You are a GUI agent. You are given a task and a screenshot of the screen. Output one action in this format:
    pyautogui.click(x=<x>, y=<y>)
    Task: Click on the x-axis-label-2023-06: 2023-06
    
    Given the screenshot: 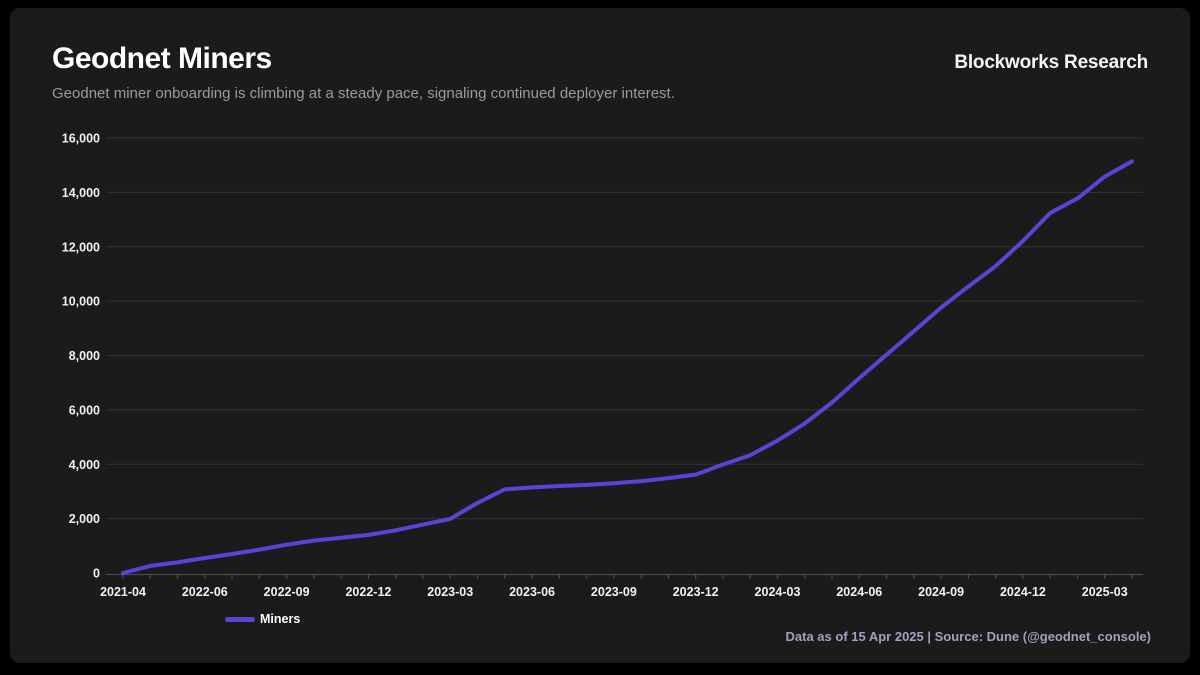 What is the action you would take?
    pyautogui.click(x=532, y=592)
    